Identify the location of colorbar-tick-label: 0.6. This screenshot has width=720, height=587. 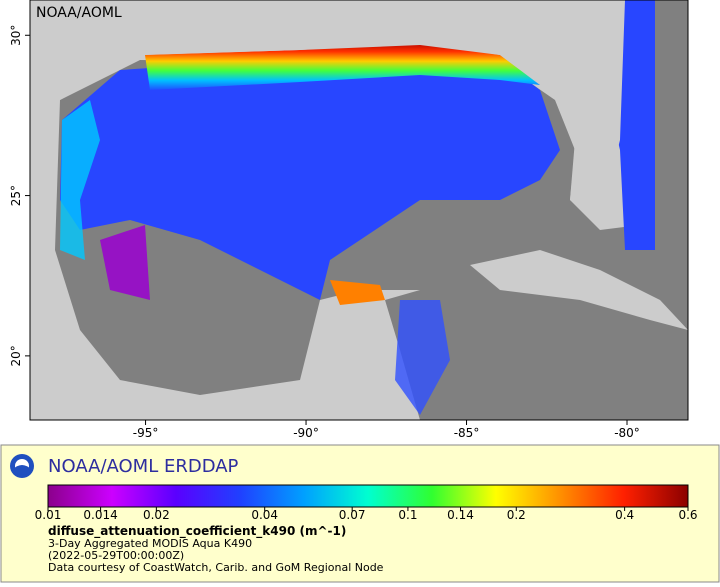
(687, 515).